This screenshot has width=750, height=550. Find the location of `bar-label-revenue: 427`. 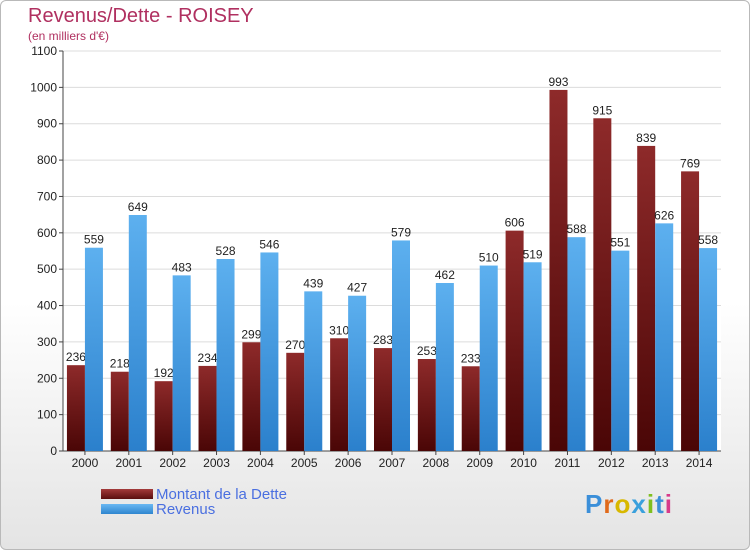

bar-label-revenue: 427 is located at coordinates (357, 288).